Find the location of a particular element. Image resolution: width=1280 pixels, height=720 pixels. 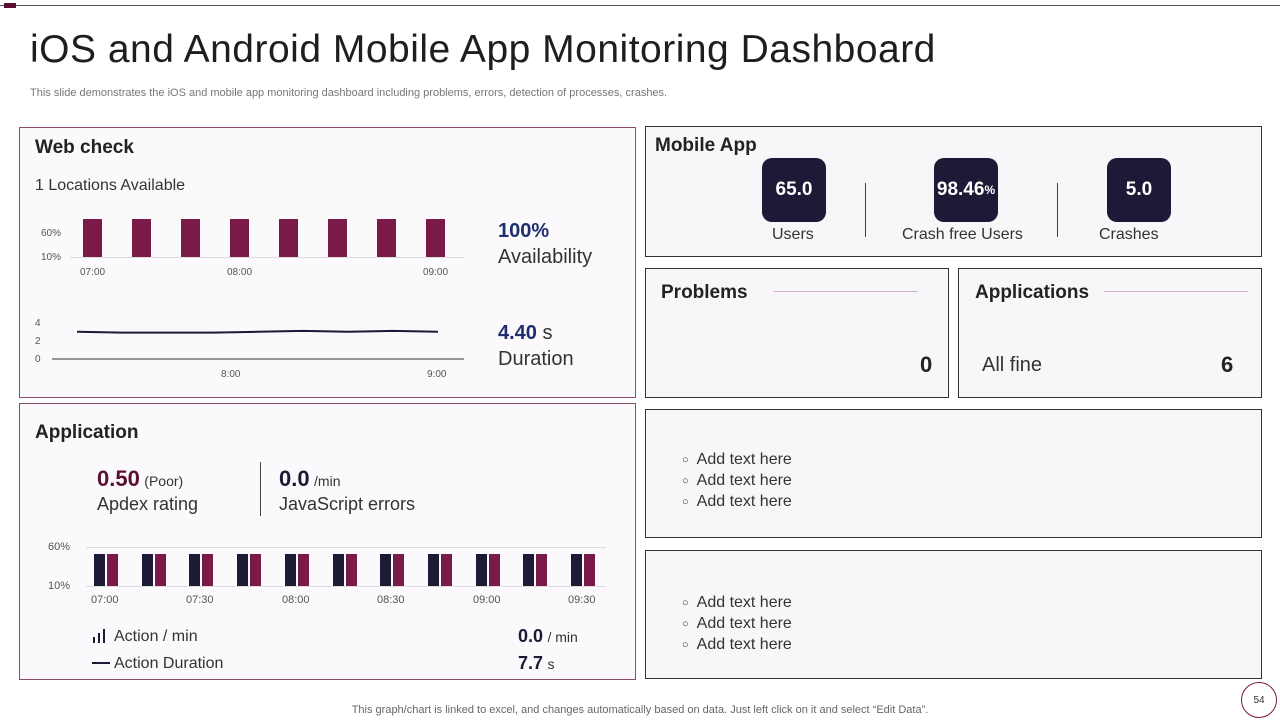

problems-title: Problems is located at coordinates (704, 292).